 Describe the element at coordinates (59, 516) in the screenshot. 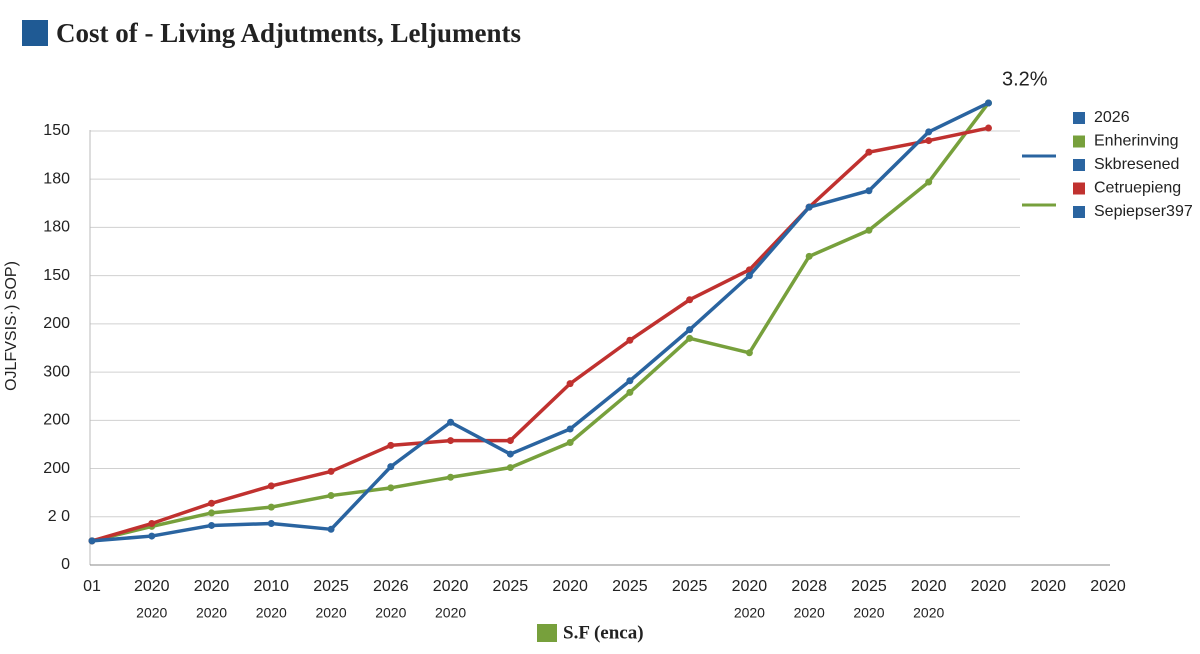

I see `y-tick-label: 2 0` at that location.